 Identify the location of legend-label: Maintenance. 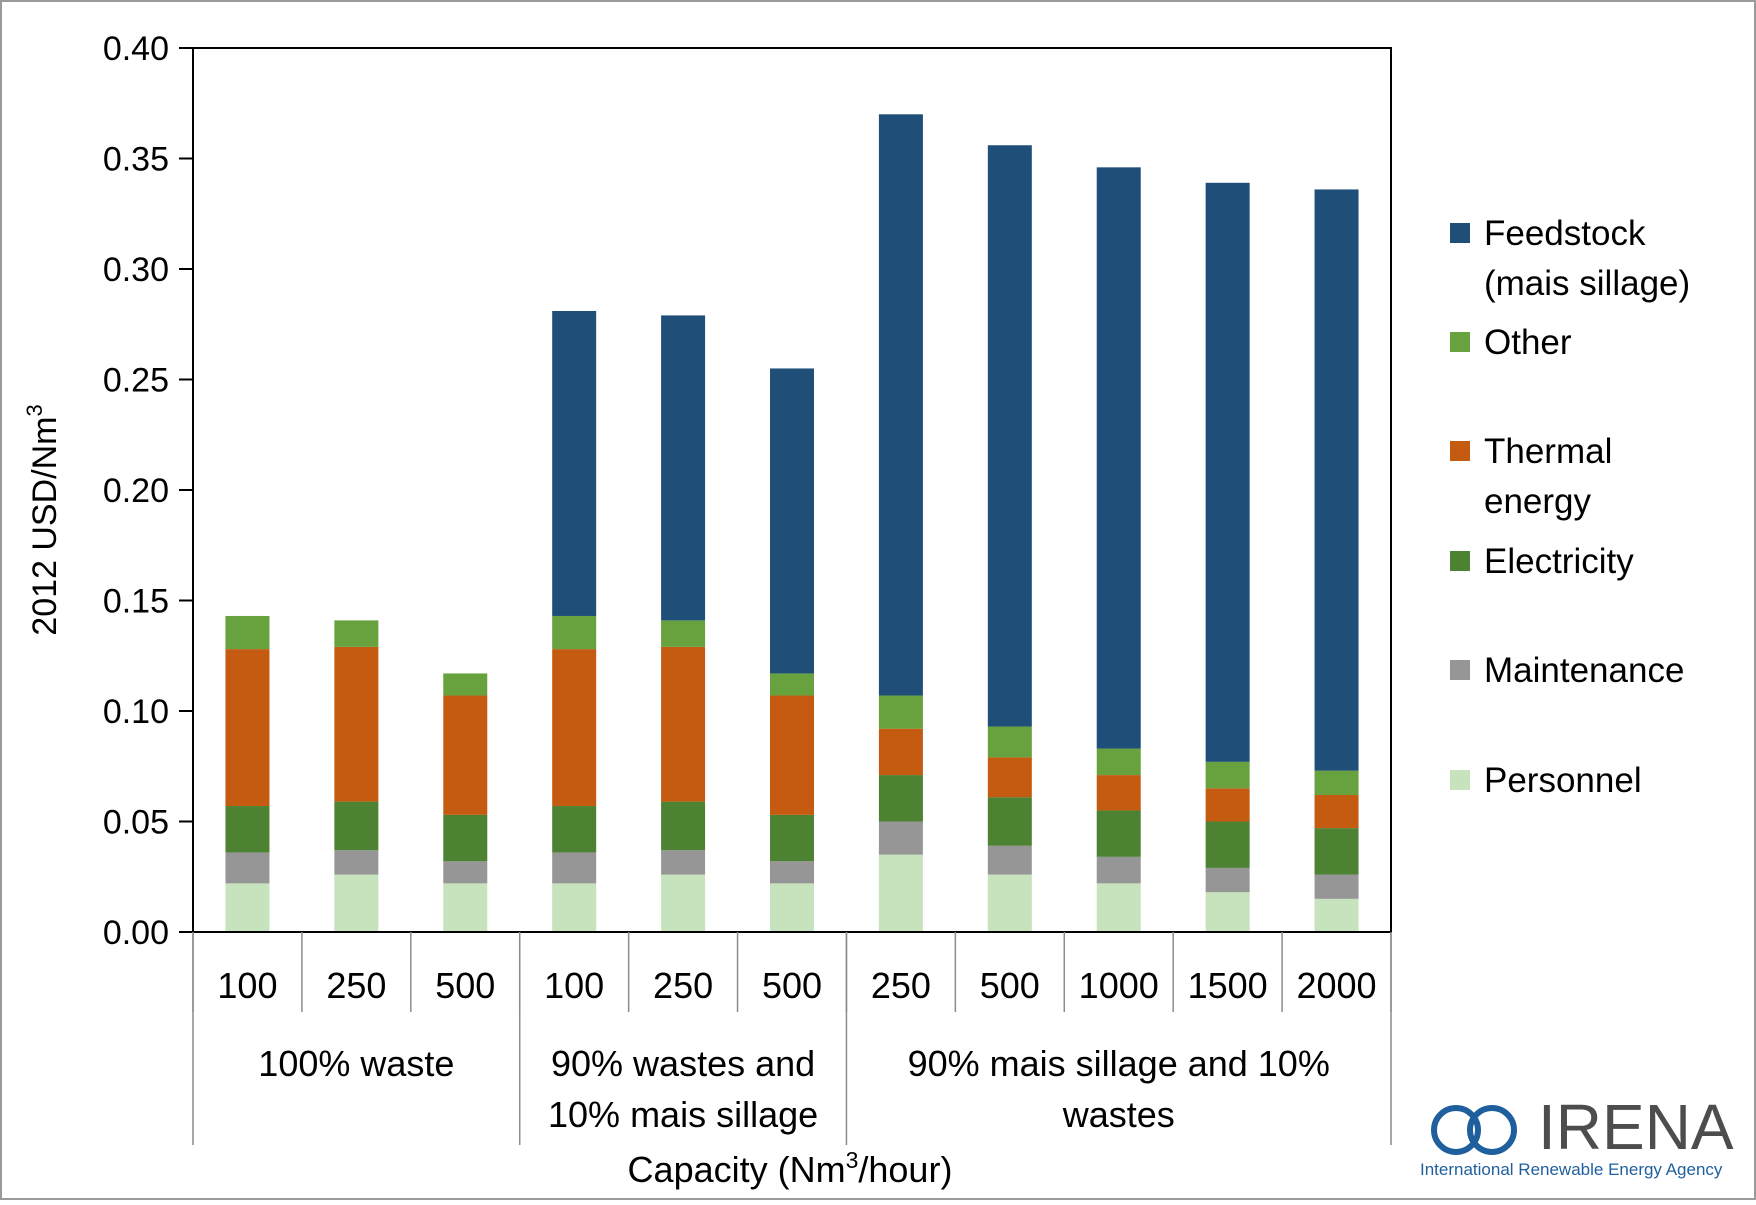
(1584, 670).